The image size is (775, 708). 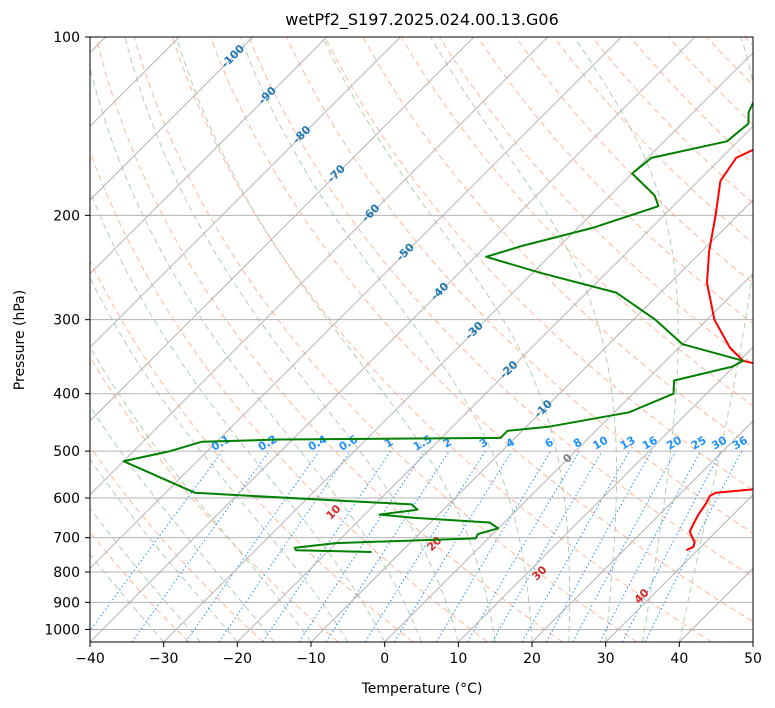 I want to click on y-axis-ticks: 100 200 300 400 500 600 700 800 900 1000, so click(x=67, y=334).